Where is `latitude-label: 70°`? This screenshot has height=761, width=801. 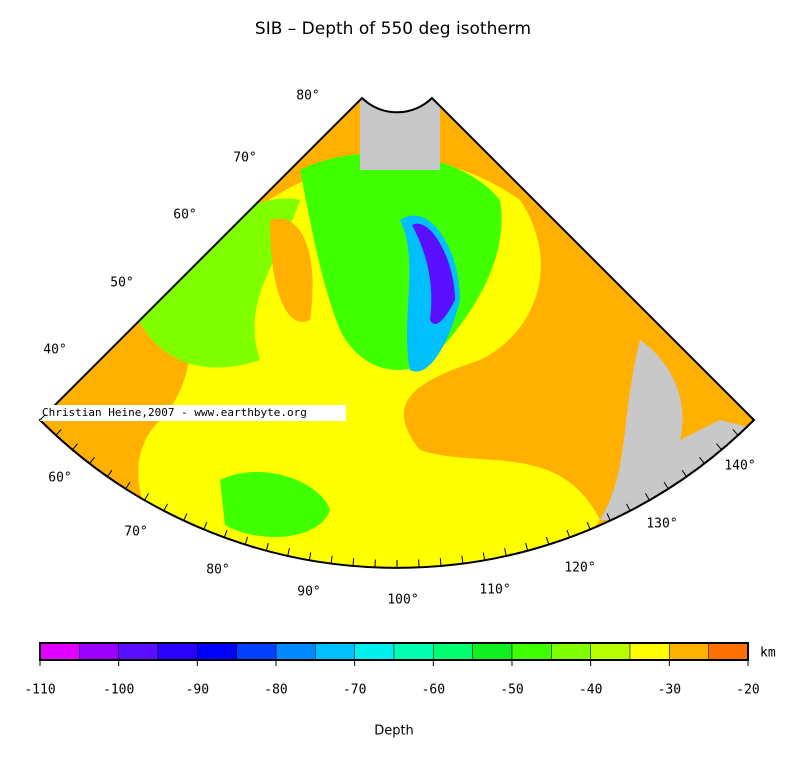
latitude-label: 70° is located at coordinates (244, 158).